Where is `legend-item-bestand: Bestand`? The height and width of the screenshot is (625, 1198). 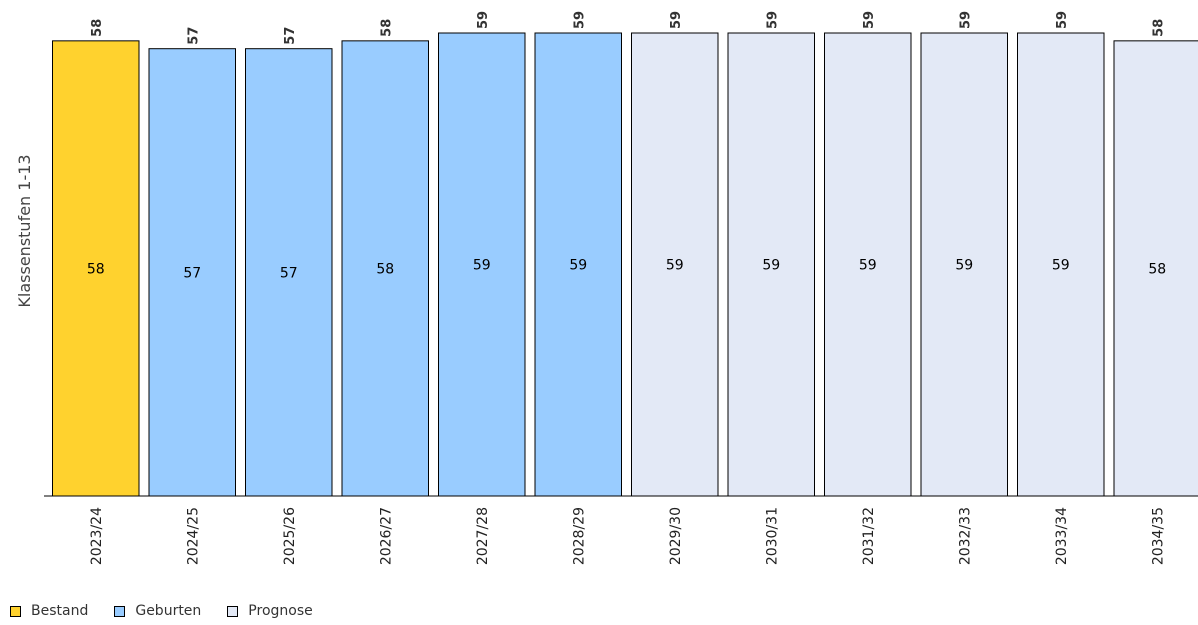
legend-item-bestand: Bestand is located at coordinates (49, 611).